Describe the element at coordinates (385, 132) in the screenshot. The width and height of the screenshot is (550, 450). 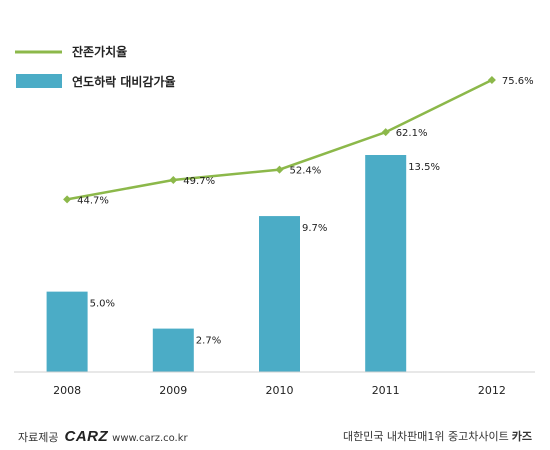
I see `line-point-2011` at that location.